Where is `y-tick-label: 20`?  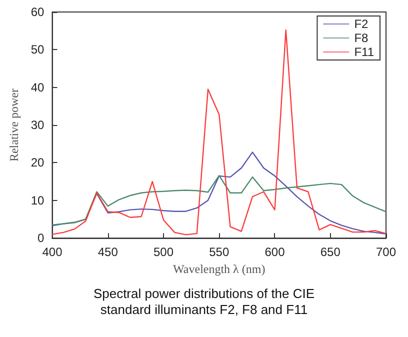
y-tick-label: 20 is located at coordinates (37, 163).